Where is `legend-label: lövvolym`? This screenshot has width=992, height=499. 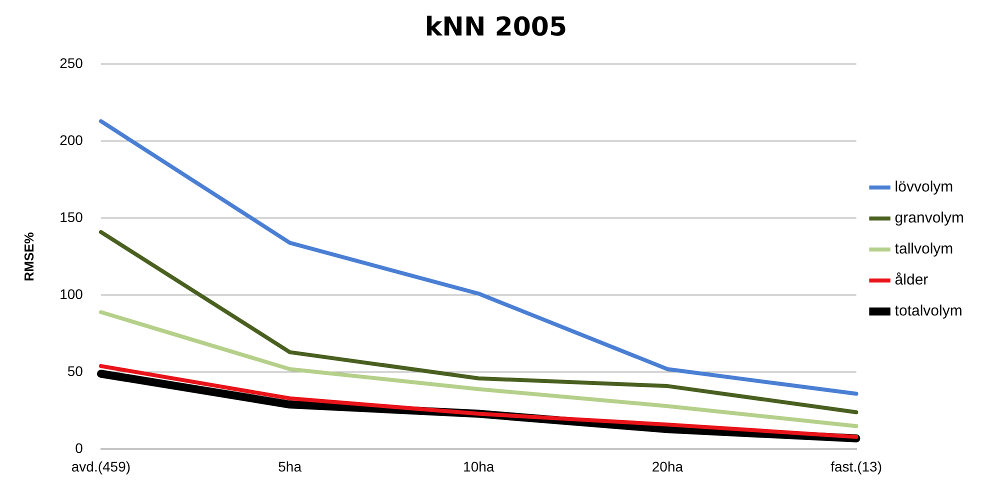 legend-label: lövvolym is located at coordinates (924, 187).